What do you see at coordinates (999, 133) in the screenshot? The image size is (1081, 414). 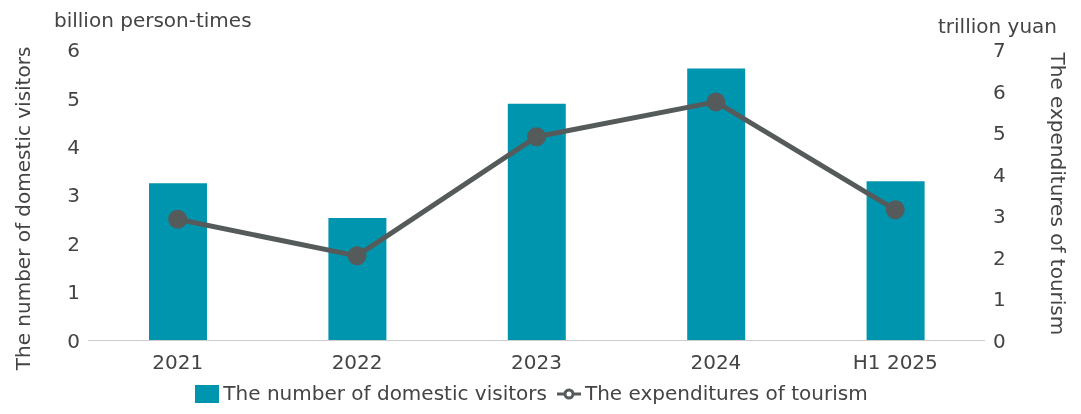 I see `y2-tick-label: 5` at bounding box center [999, 133].